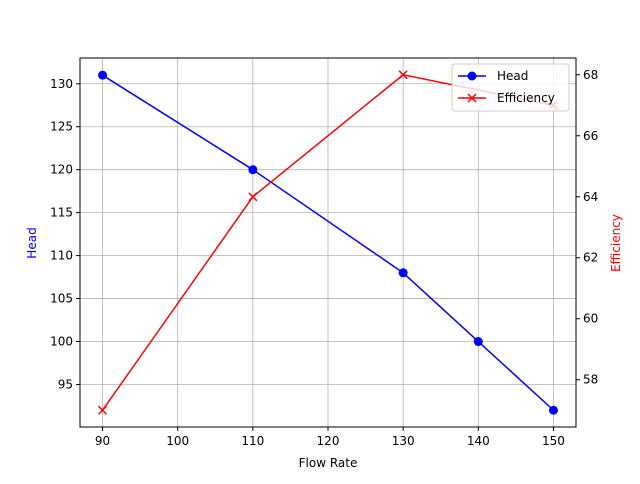 The width and height of the screenshot is (640, 484). What do you see at coordinates (526, 98) in the screenshot?
I see `legend-label: Efficiency` at bounding box center [526, 98].